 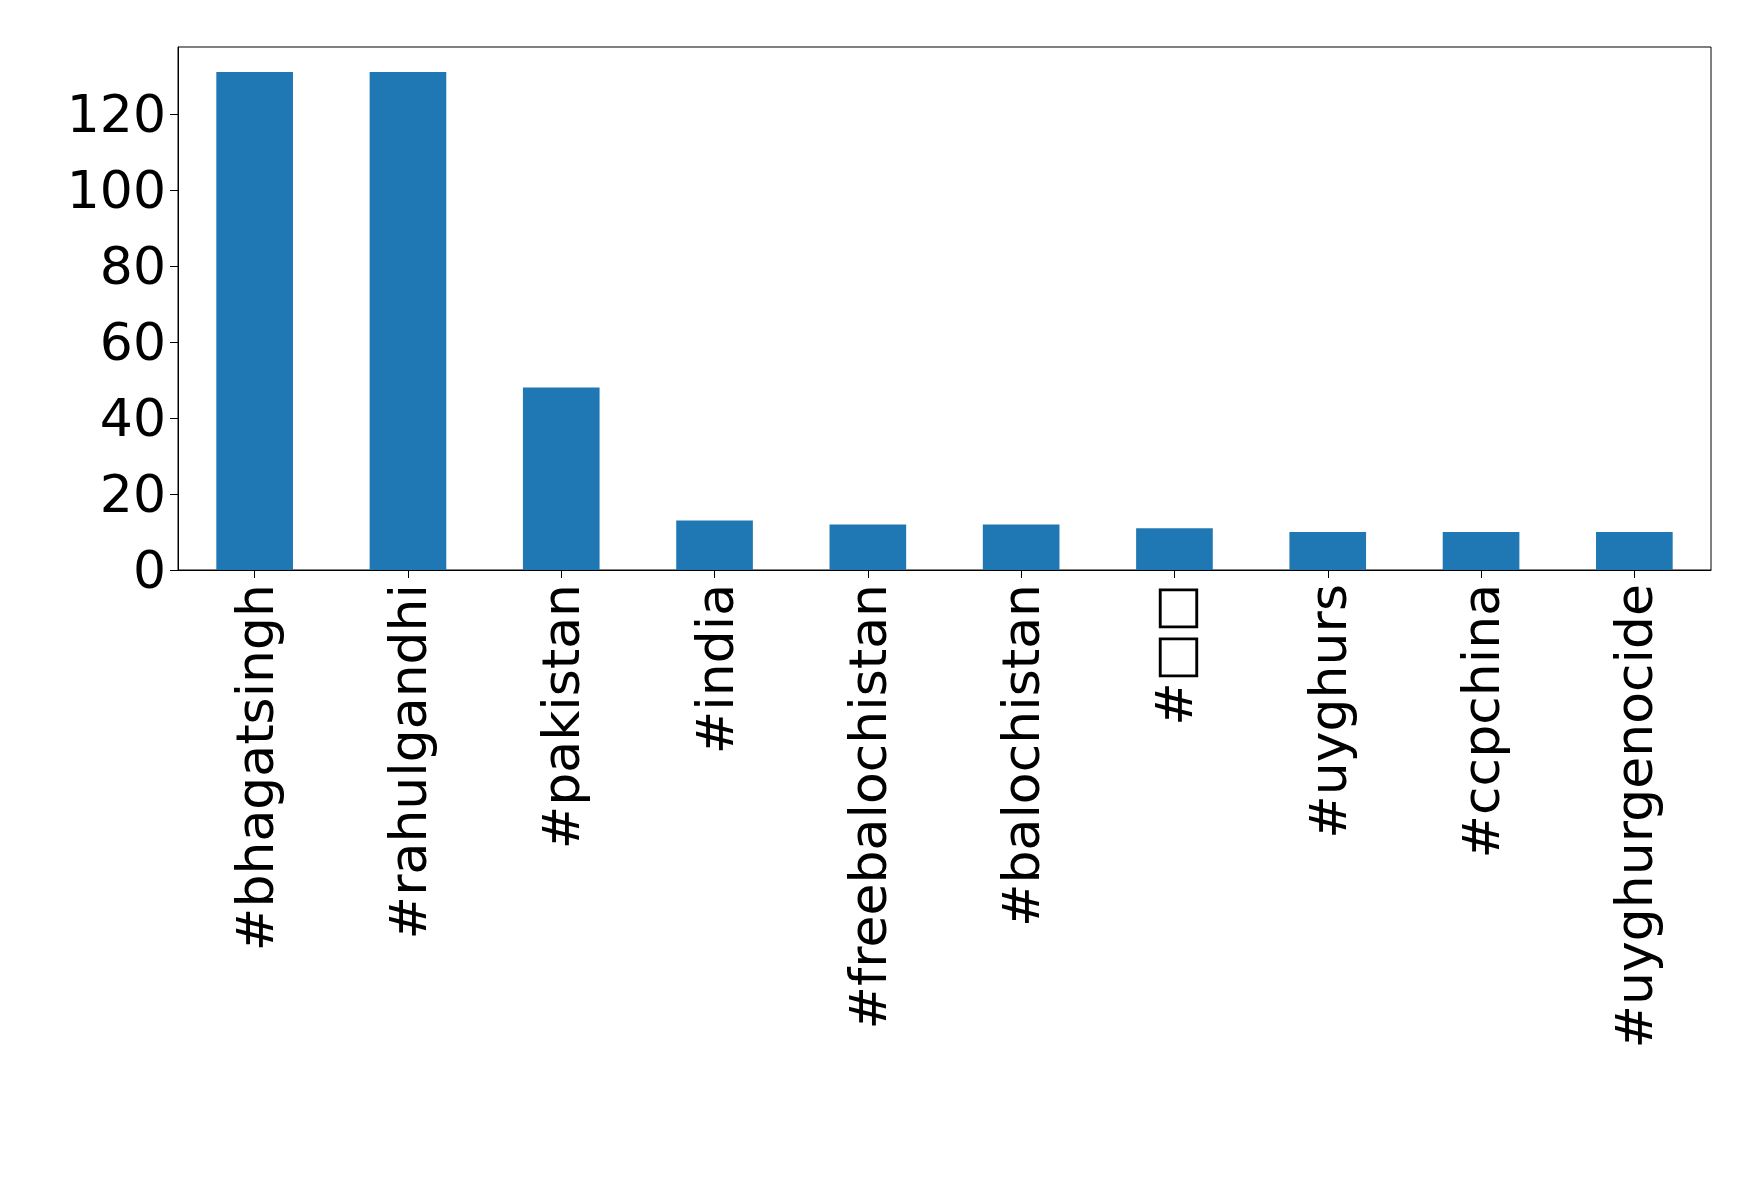 I want to click on y-tick-label: 80, so click(x=132, y=265).